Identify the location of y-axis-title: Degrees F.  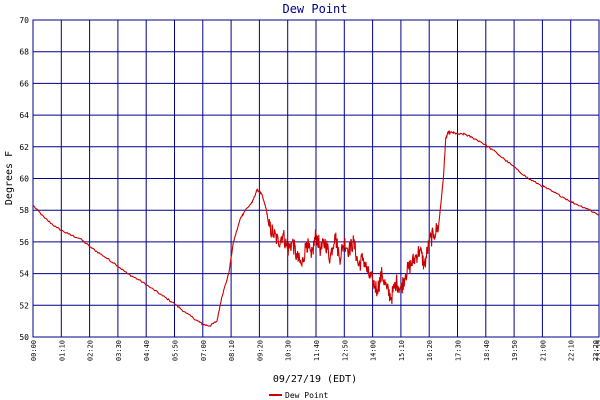
(9, 178).